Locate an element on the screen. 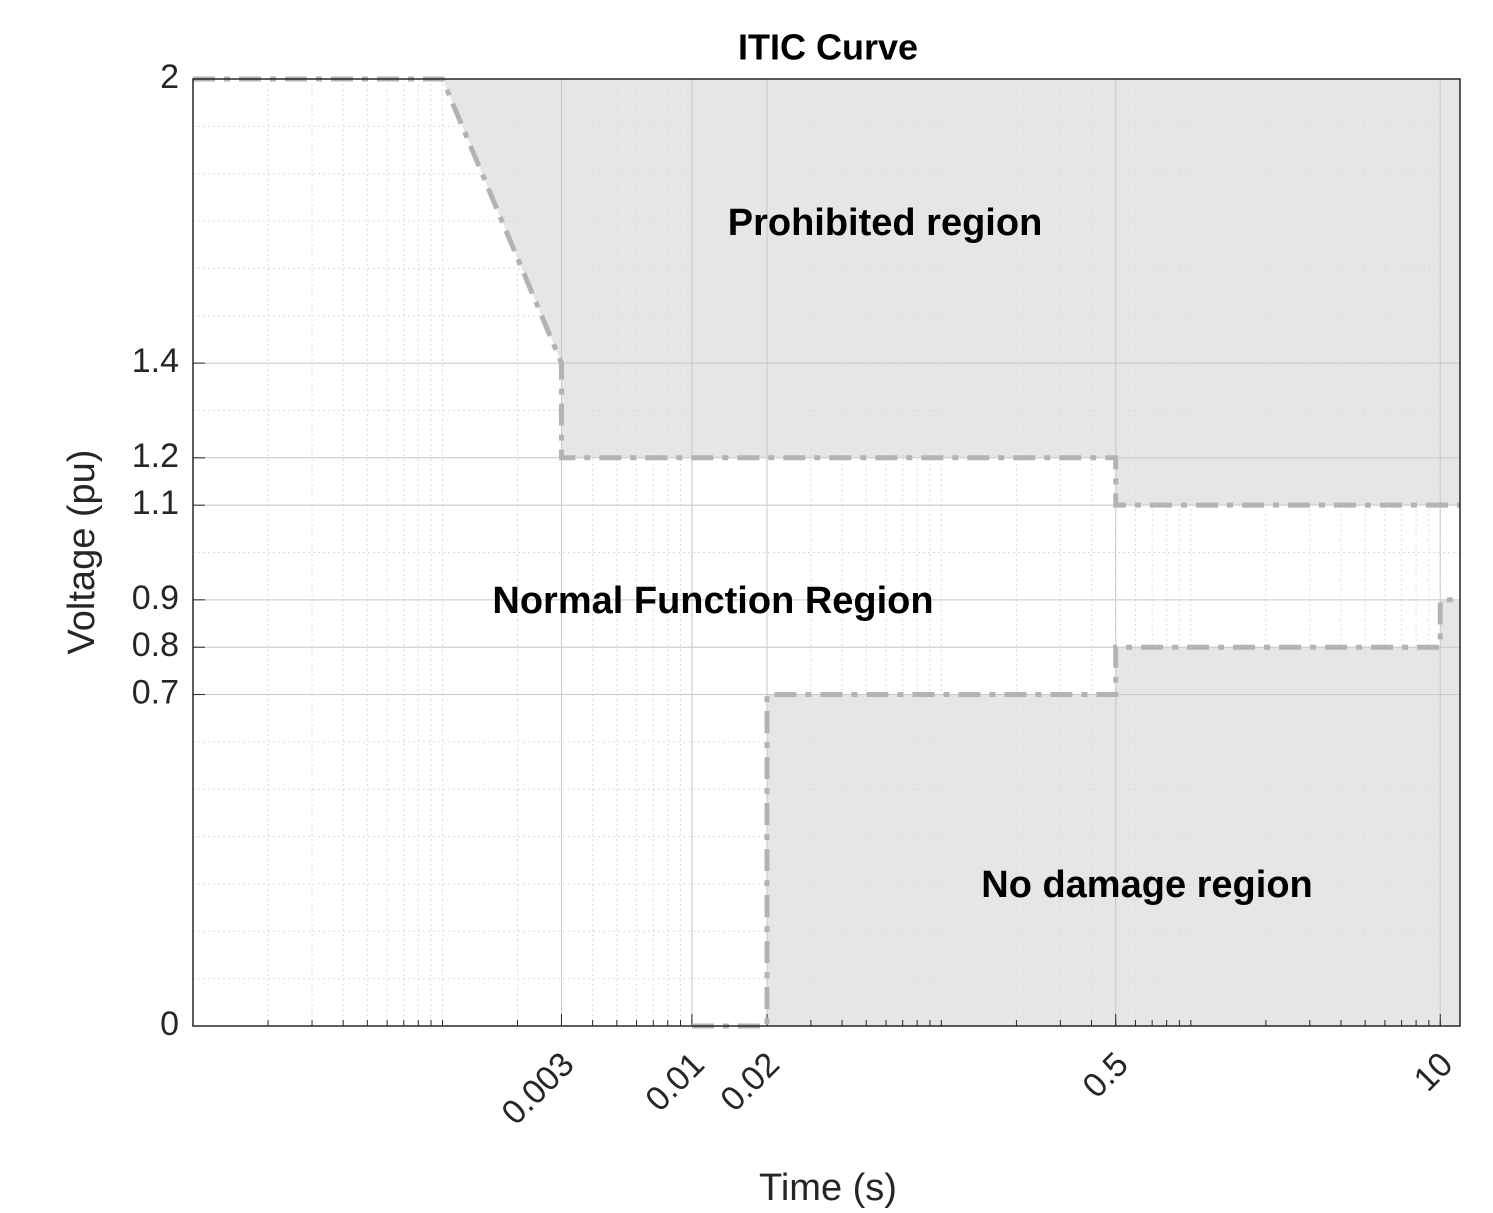 This screenshot has height=1213, width=1493. x-tick-label: 0.003 is located at coordinates (537, 1088).